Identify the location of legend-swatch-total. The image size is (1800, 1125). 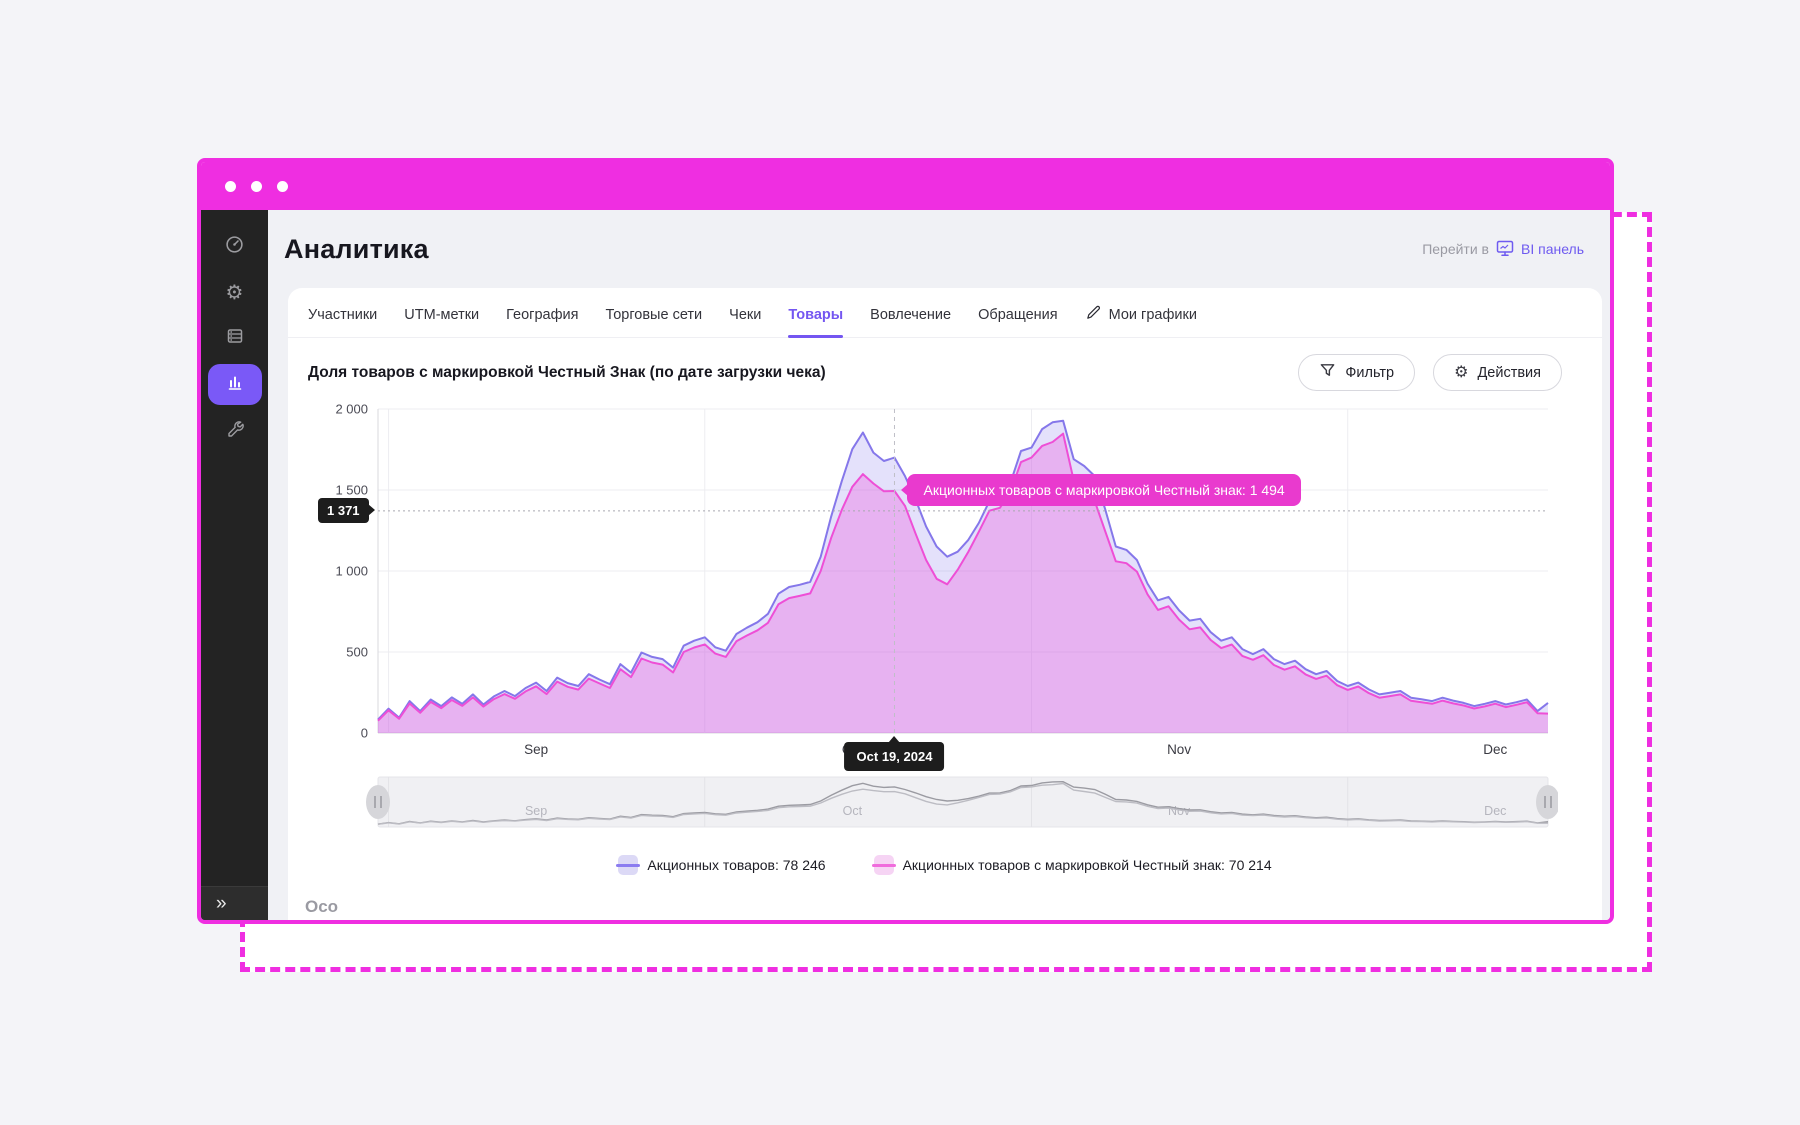
(628, 865).